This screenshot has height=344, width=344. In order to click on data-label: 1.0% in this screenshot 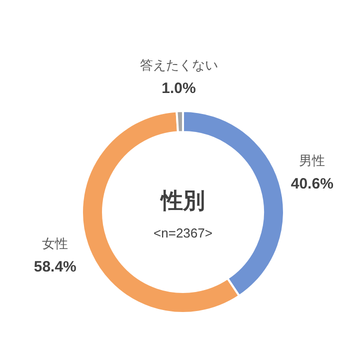, I will do `click(179, 89)`.